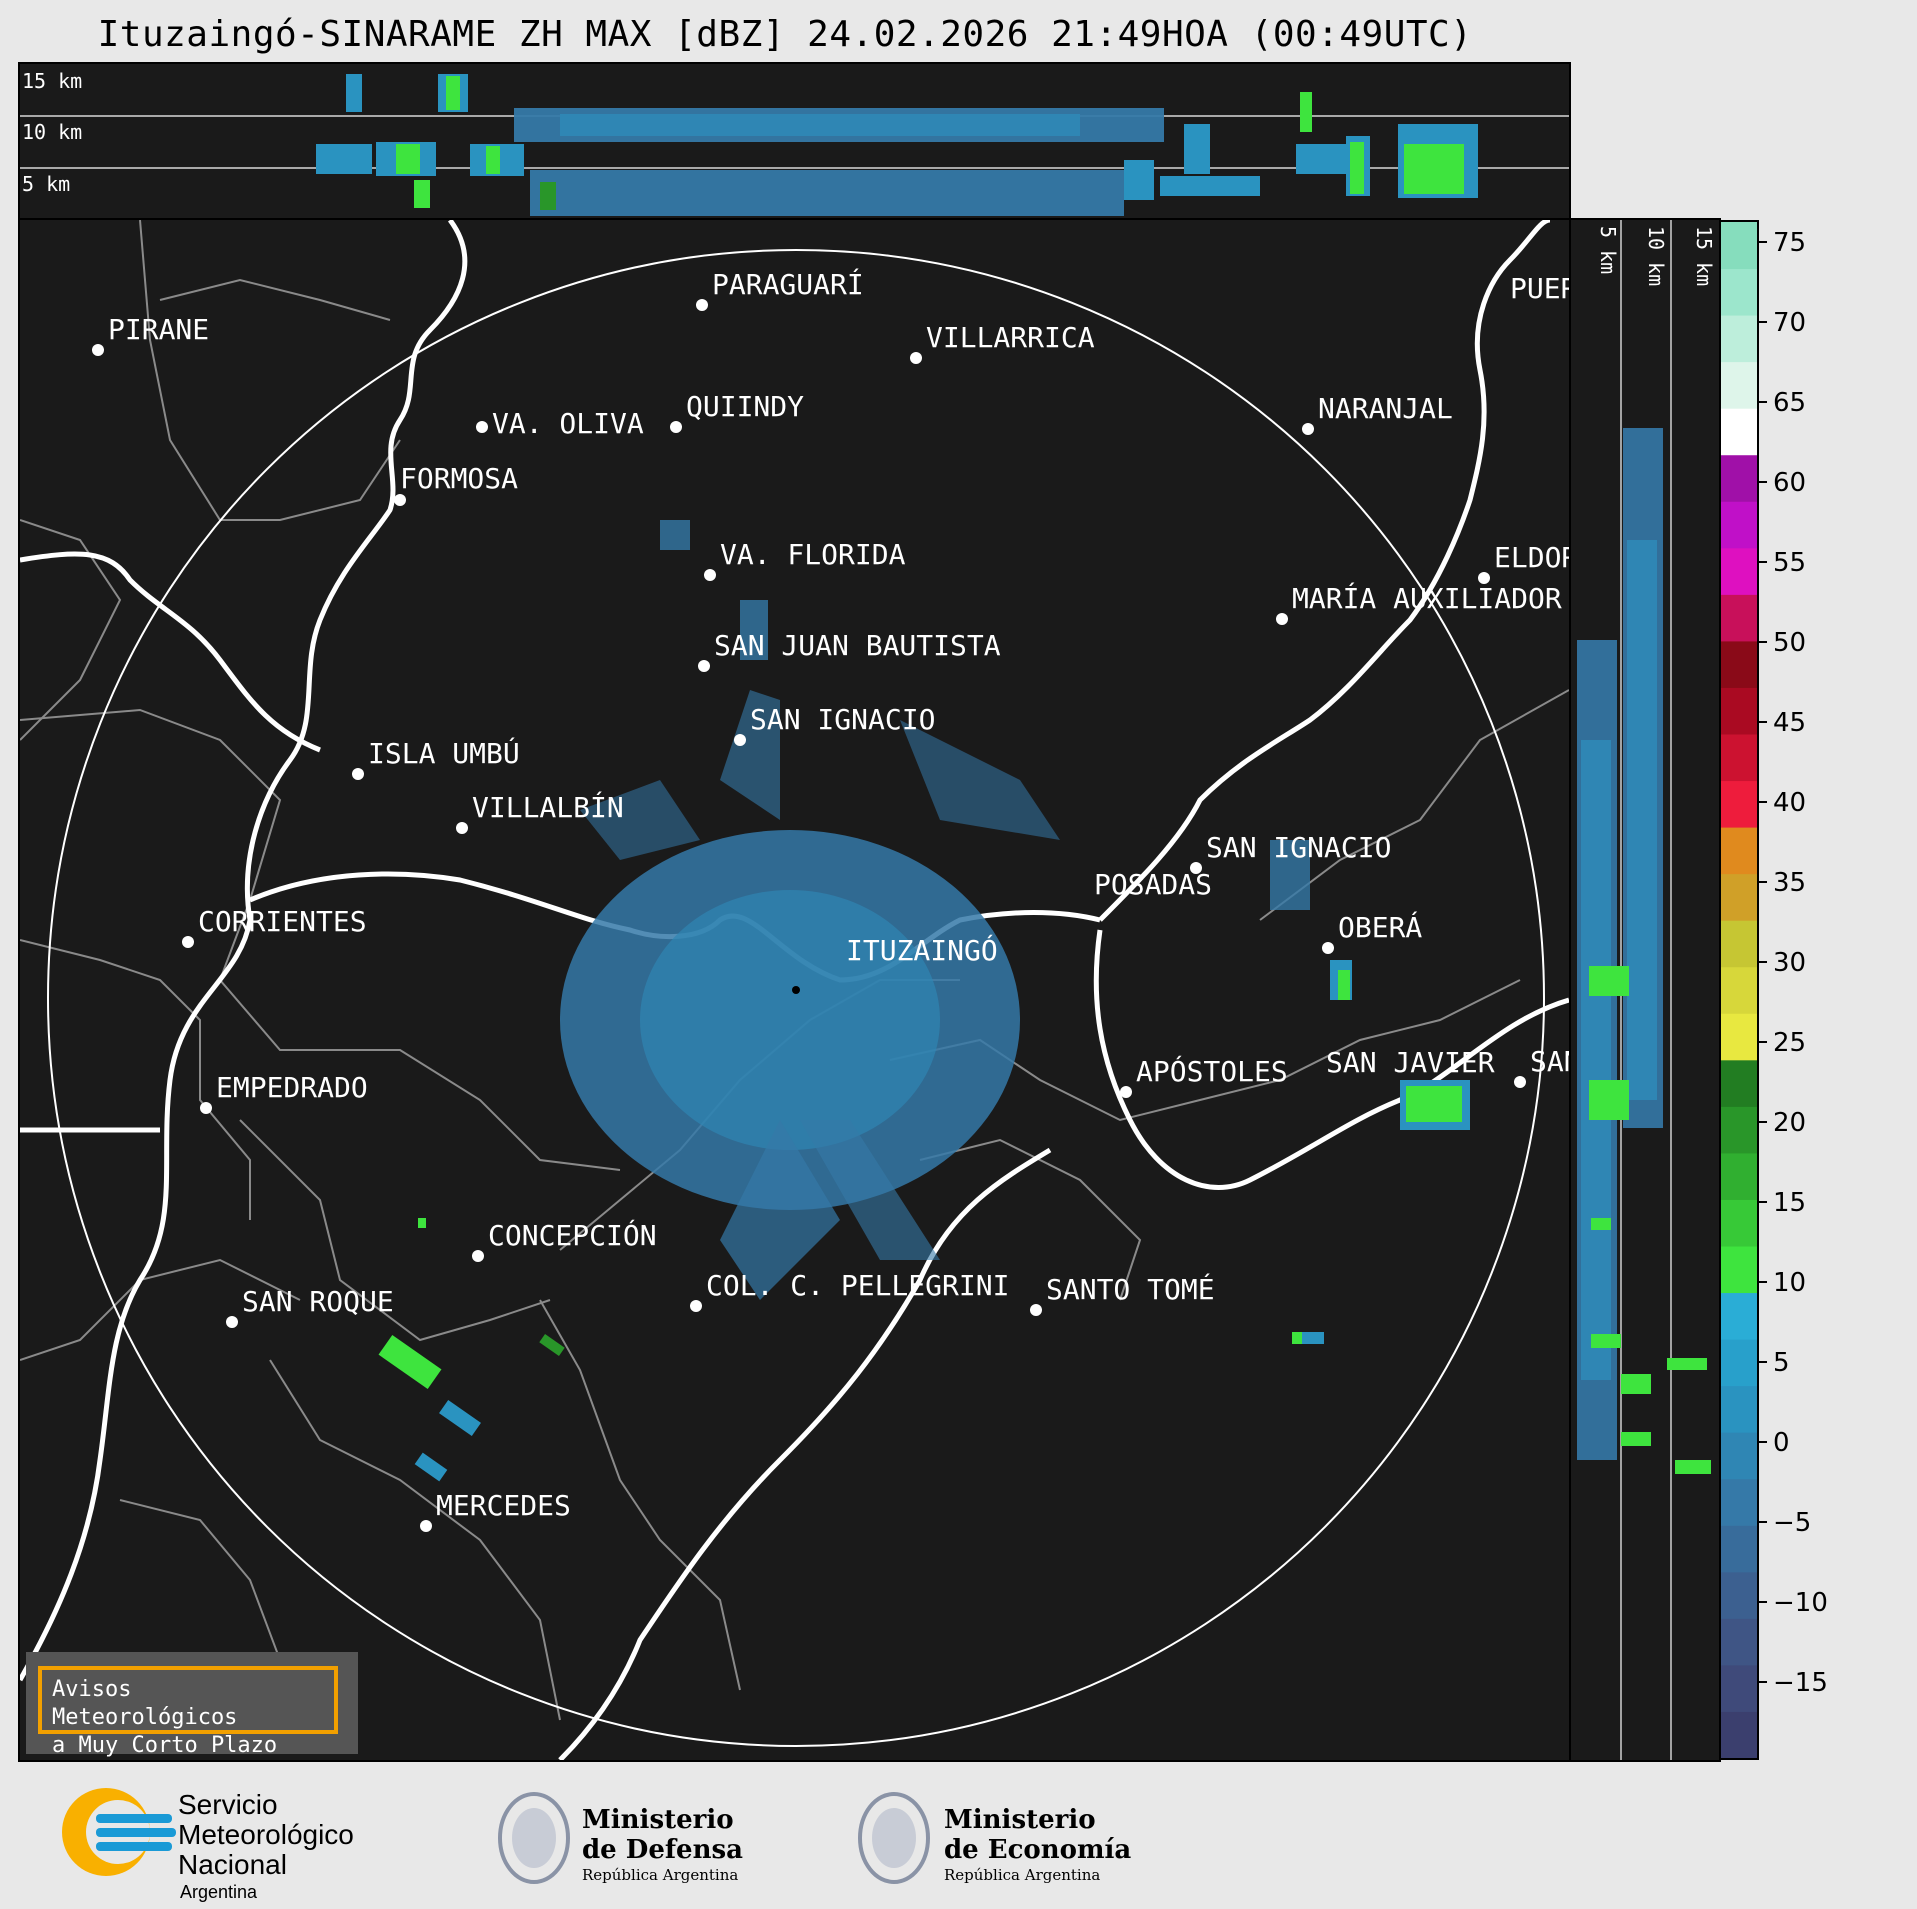  I want to click on city-label: PUER, so click(1539, 288).